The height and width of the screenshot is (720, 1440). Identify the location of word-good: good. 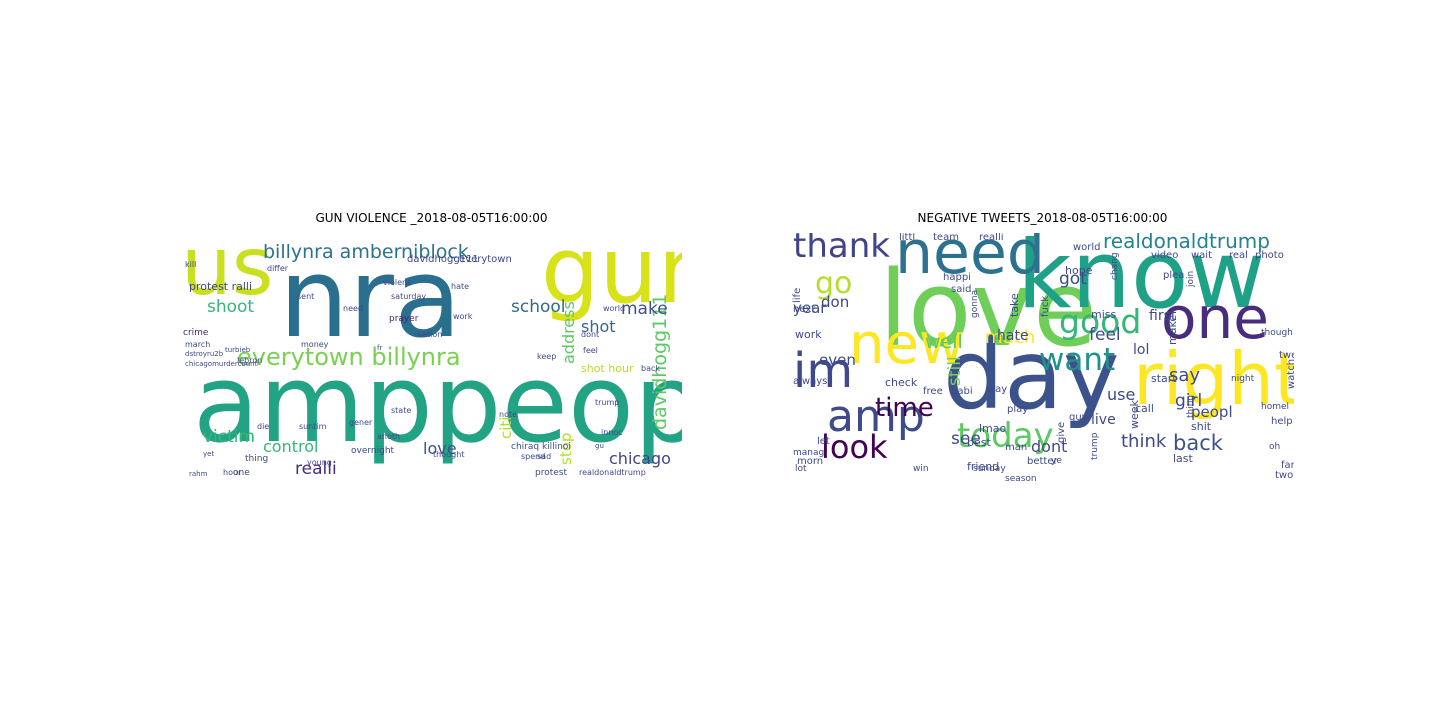
(1100, 321).